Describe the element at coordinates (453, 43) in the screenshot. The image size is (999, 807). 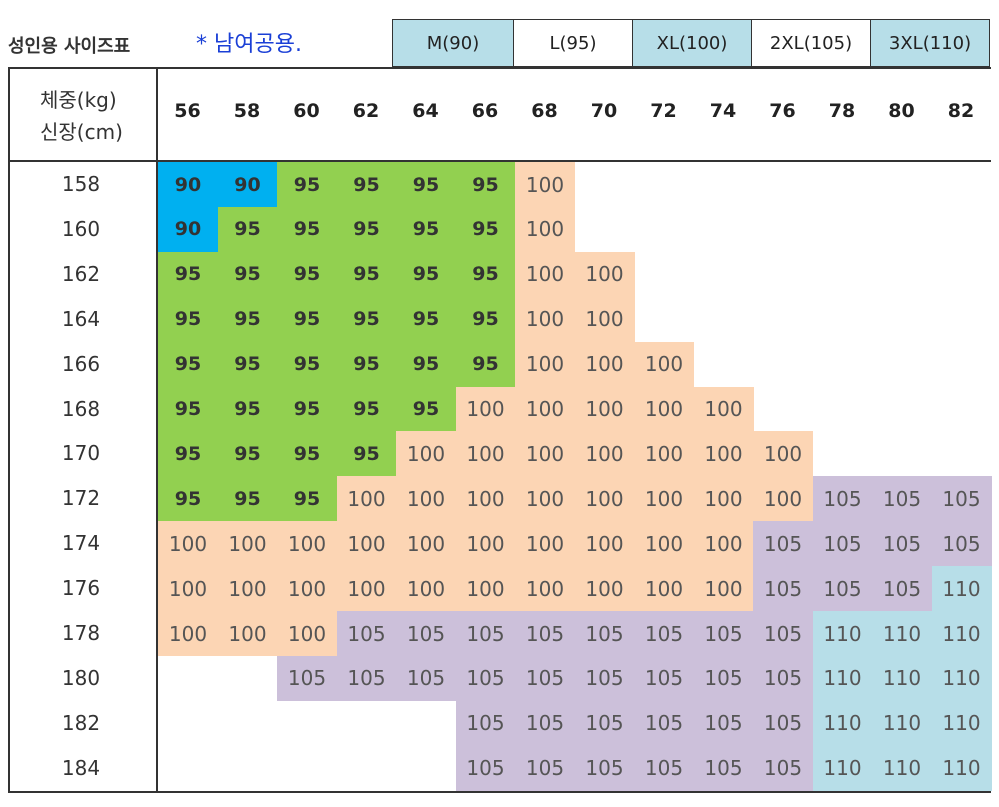
I see `size-label-0: M(90)` at that location.